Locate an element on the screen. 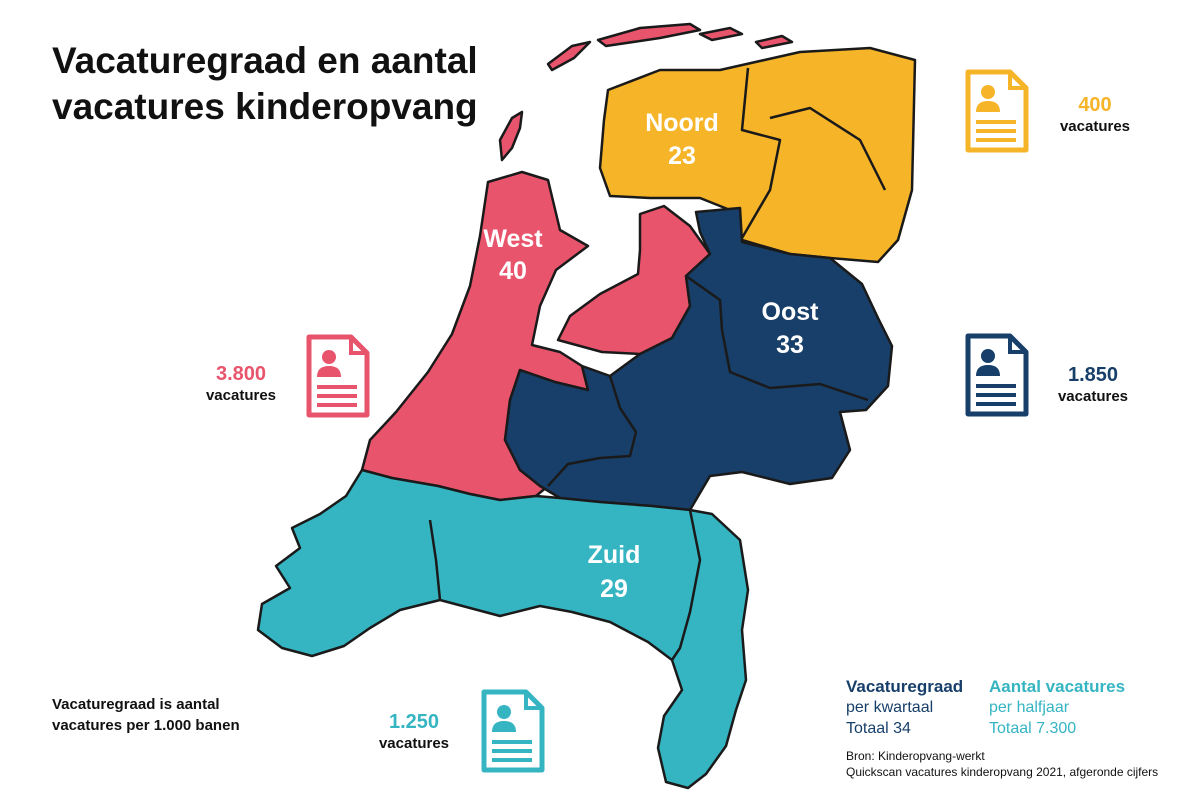 The image size is (1200, 800). legend-count-sub: per halfjaar is located at coordinates (1029, 707).